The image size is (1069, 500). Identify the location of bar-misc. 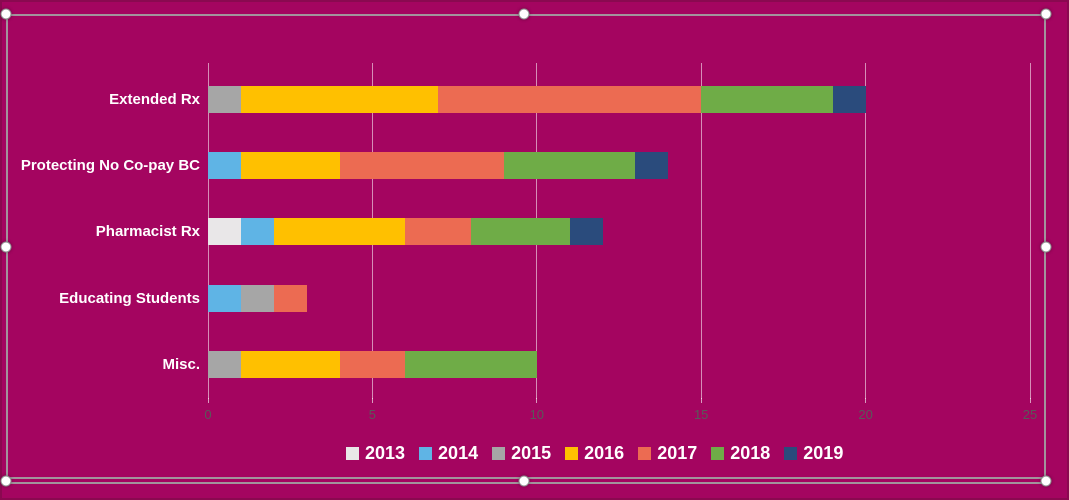
(372, 364).